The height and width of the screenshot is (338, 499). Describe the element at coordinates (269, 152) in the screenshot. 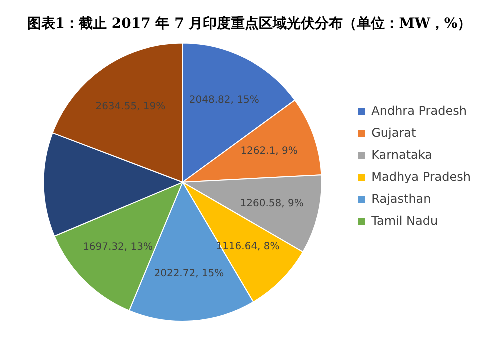

I see `data-label: 1262.1, 9%` at that location.